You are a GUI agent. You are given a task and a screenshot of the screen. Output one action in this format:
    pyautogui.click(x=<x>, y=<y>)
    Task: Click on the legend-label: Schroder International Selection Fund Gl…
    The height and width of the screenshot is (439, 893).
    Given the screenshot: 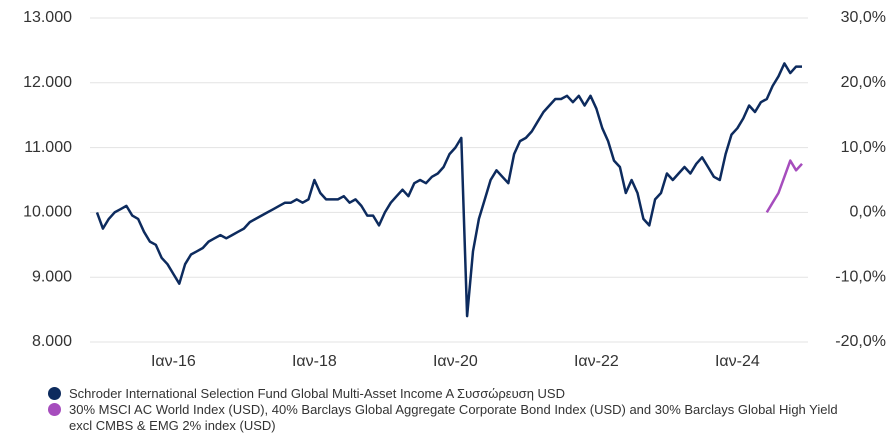 What is the action you would take?
    pyautogui.click(x=317, y=393)
    